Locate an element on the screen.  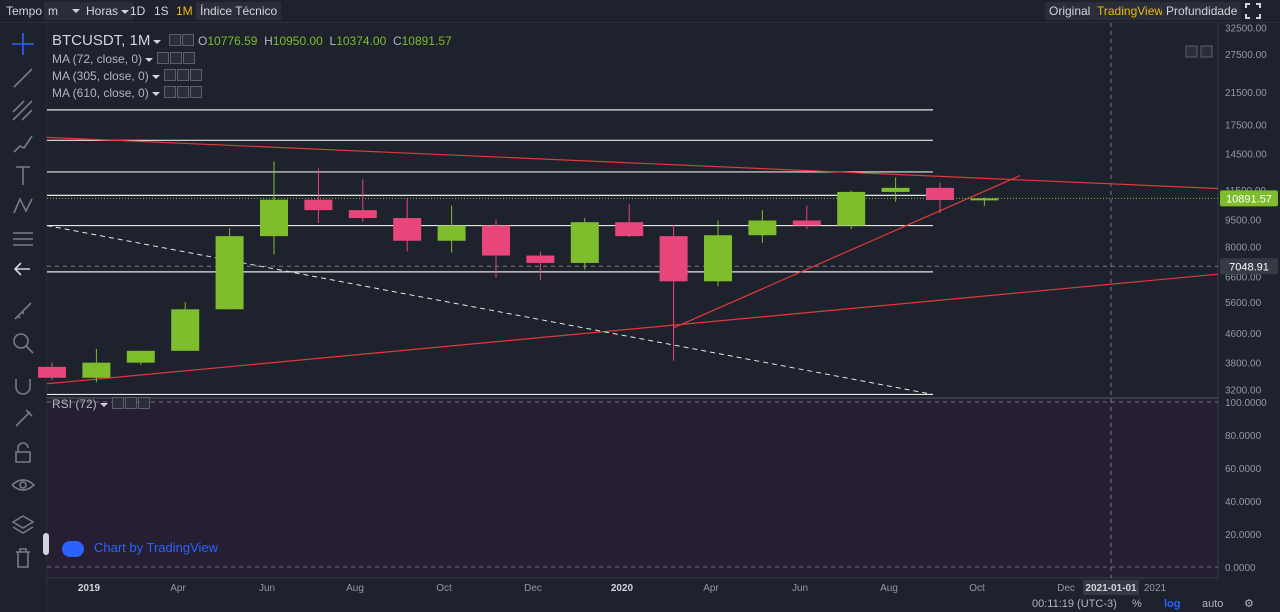
symbol-name: BTCUSDT, 1M is located at coordinates (101, 40).